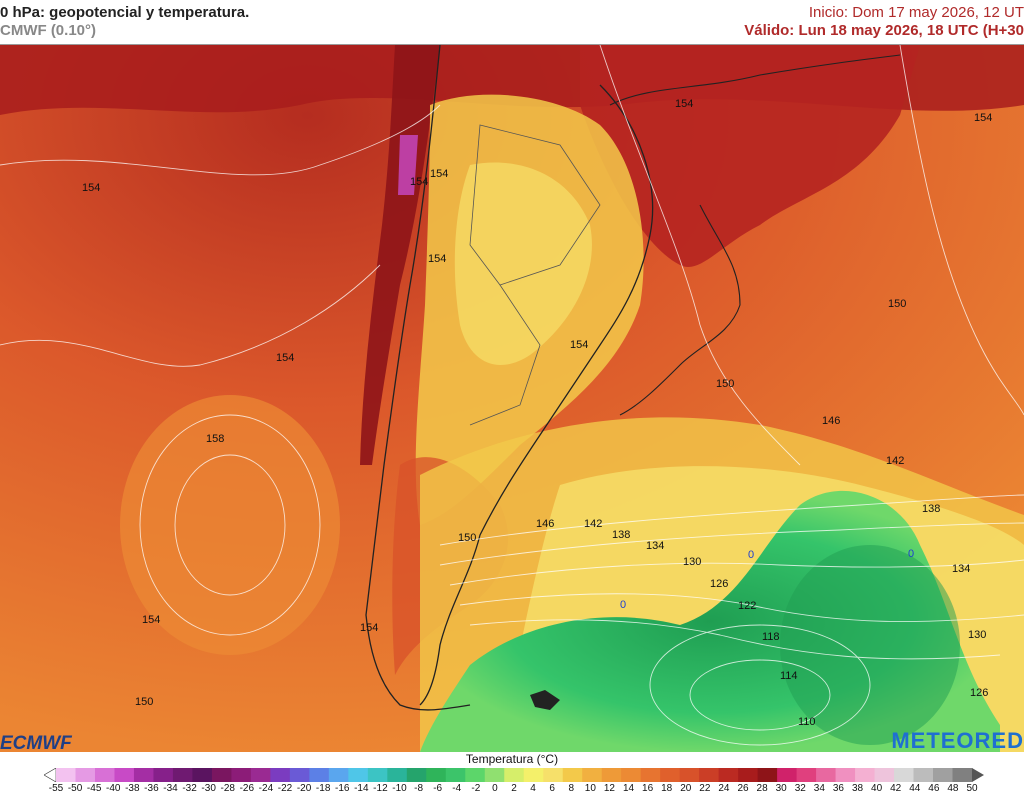  Describe the element at coordinates (916, 12) in the screenshot. I see `init-time: Inicio: Dom 17 may 2026, 12 UT` at that location.